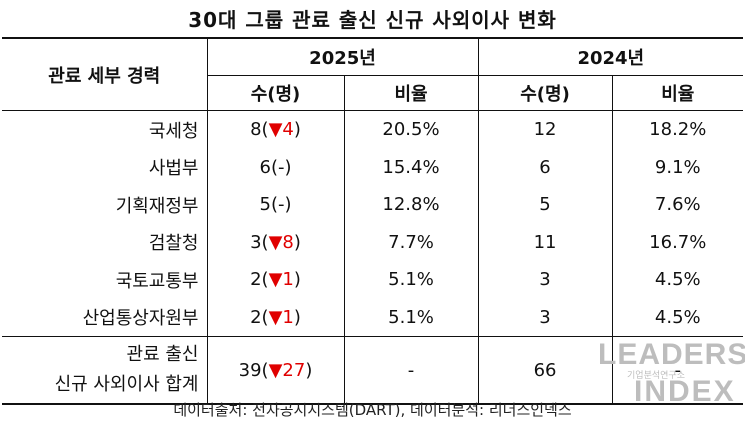 This screenshot has height=426, width=745. What do you see at coordinates (281, 130) in the screenshot?
I see `decrease-marker: ▼4` at bounding box center [281, 130].